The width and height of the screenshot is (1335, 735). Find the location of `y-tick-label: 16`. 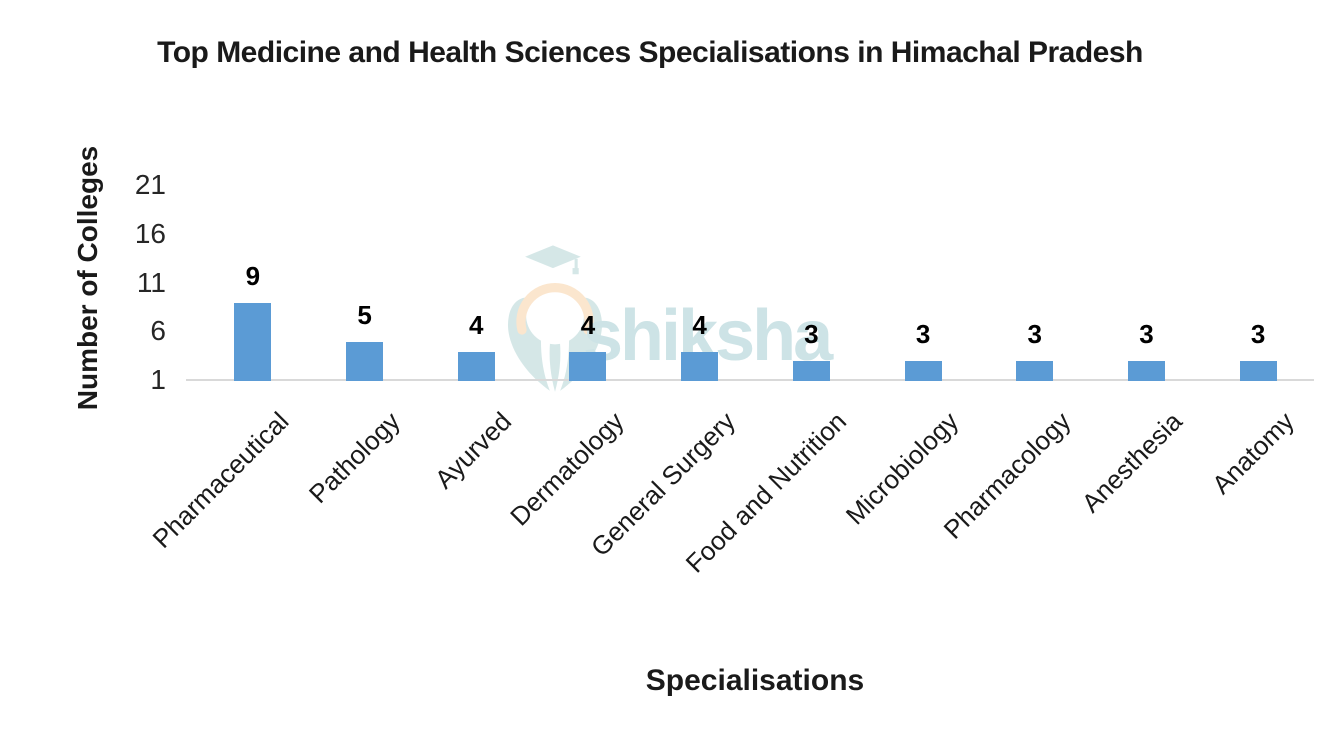

y-tick-label: 16 is located at coordinates (150, 233).